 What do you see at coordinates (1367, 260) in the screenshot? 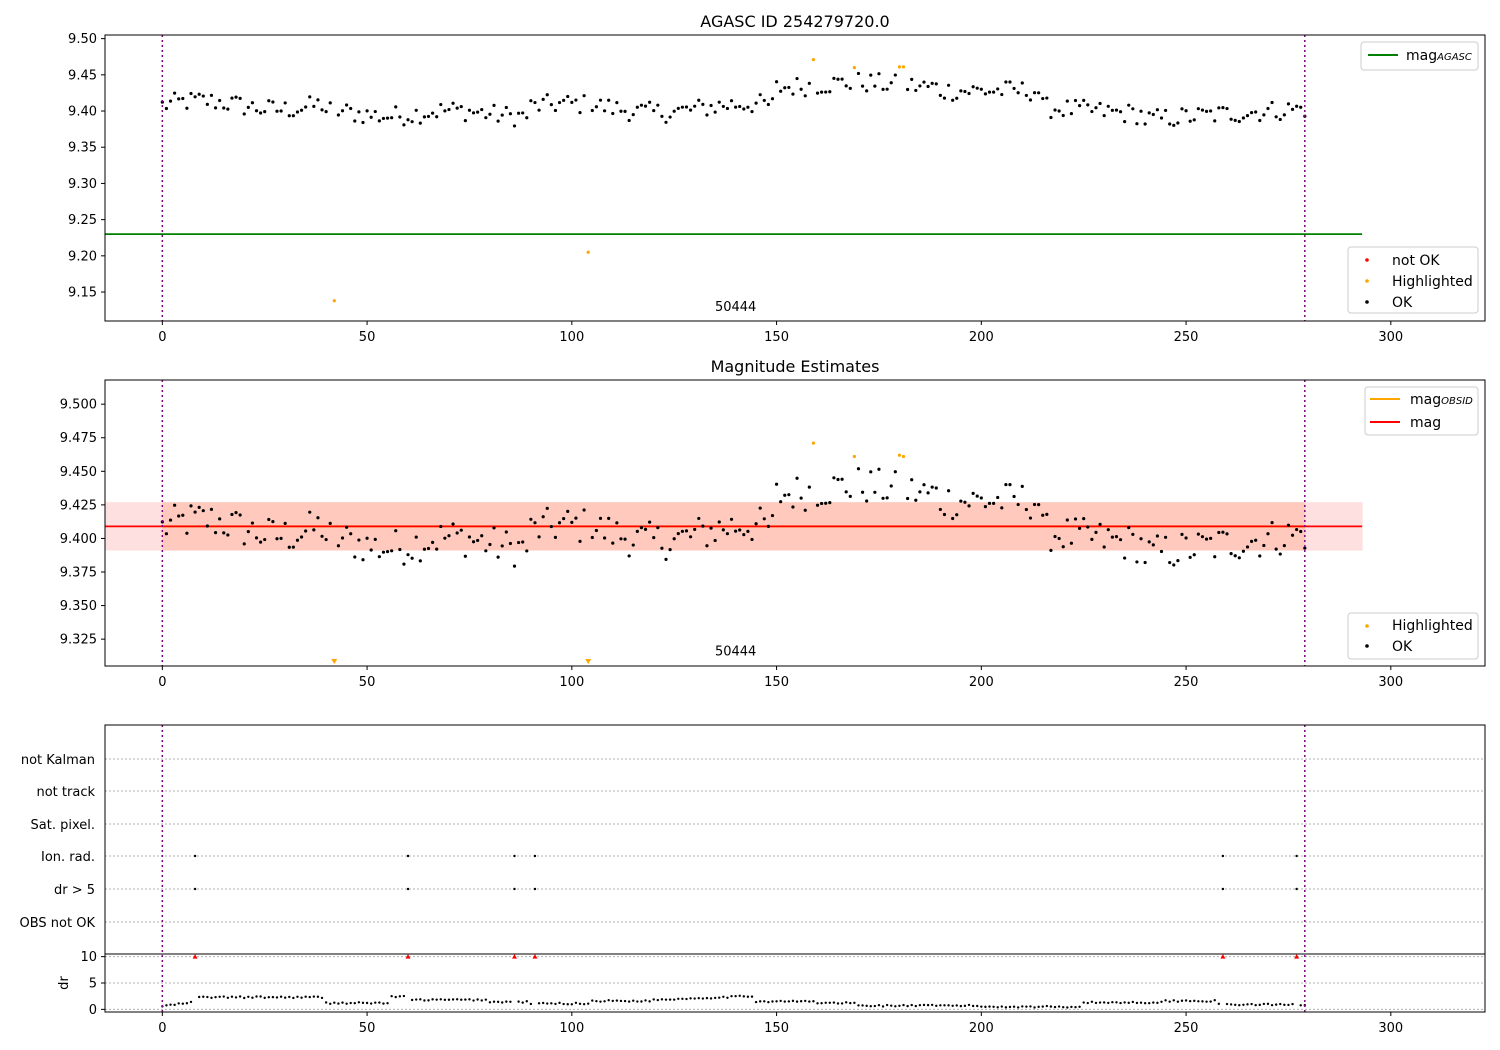
I see `legend-marker-not-ok` at bounding box center [1367, 260].